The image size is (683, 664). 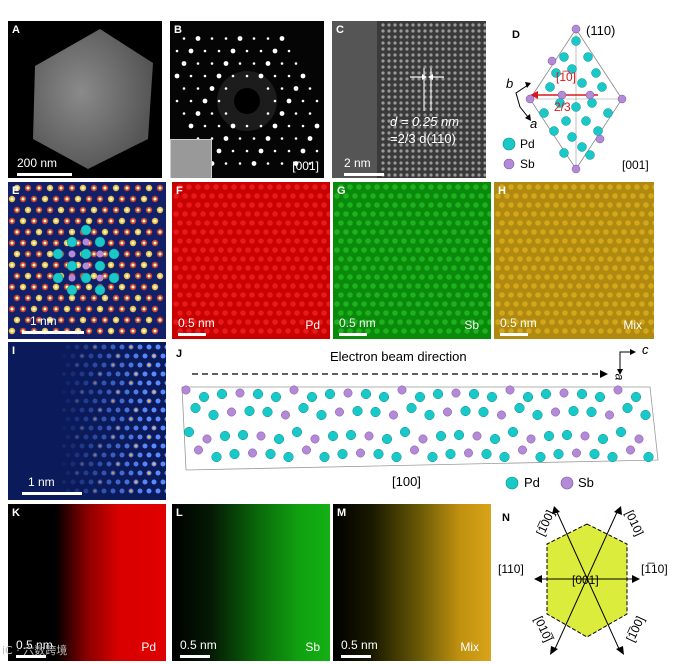 What do you see at coordinates (14, 351) in the screenshot?
I see `panel-letter: I` at bounding box center [14, 351].